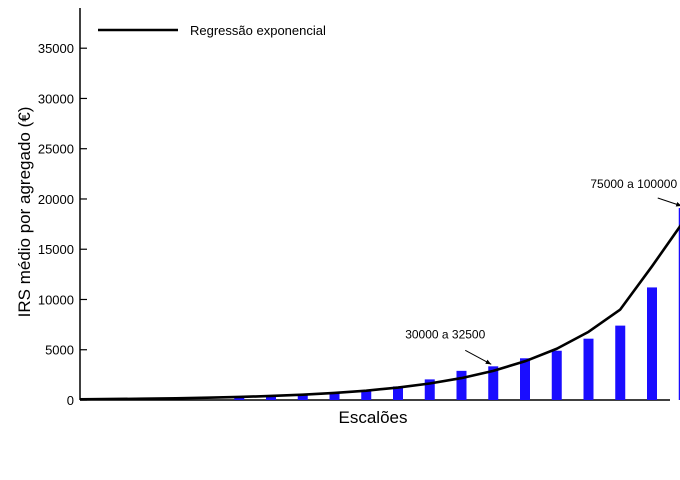 The width and height of the screenshot is (680, 480). Describe the element at coordinates (56, 299) in the screenshot. I see `y-tick-label: 10000` at that location.